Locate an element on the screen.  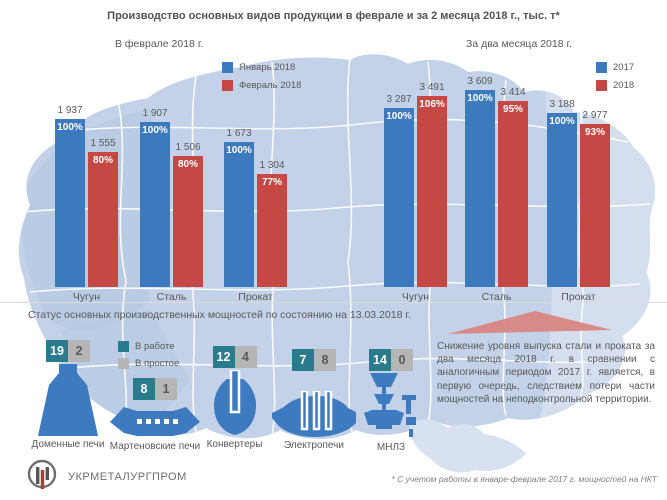
in-work-count: 12 is located at coordinates (223, 357).